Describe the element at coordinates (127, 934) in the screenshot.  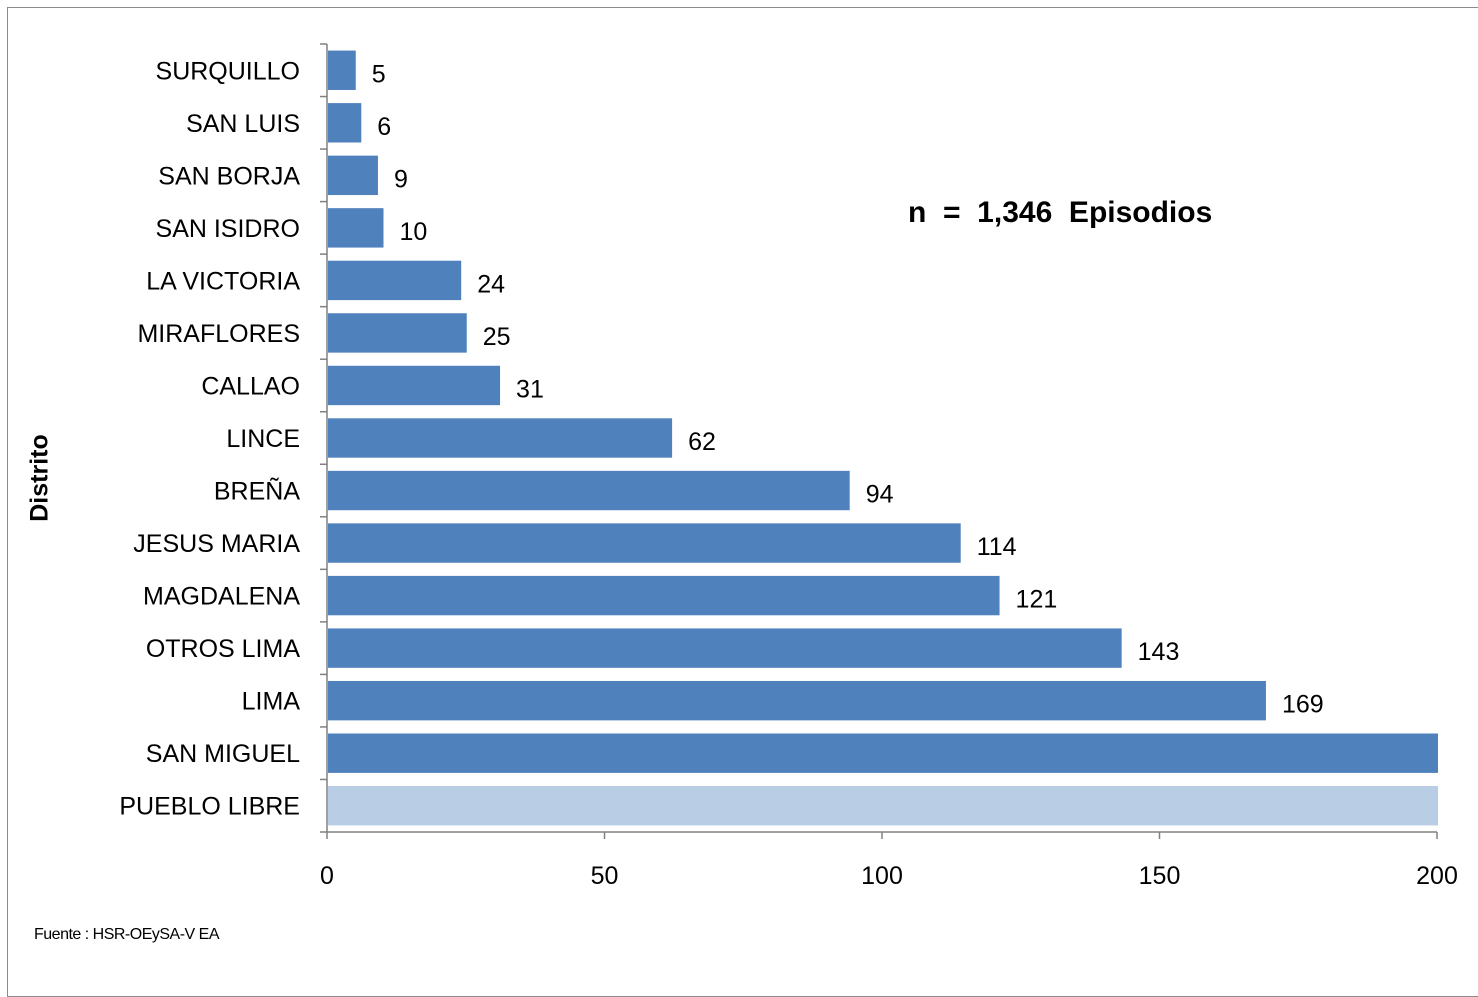
I see `source-note: Fuente : HSR-OEySA-V EA` at that location.